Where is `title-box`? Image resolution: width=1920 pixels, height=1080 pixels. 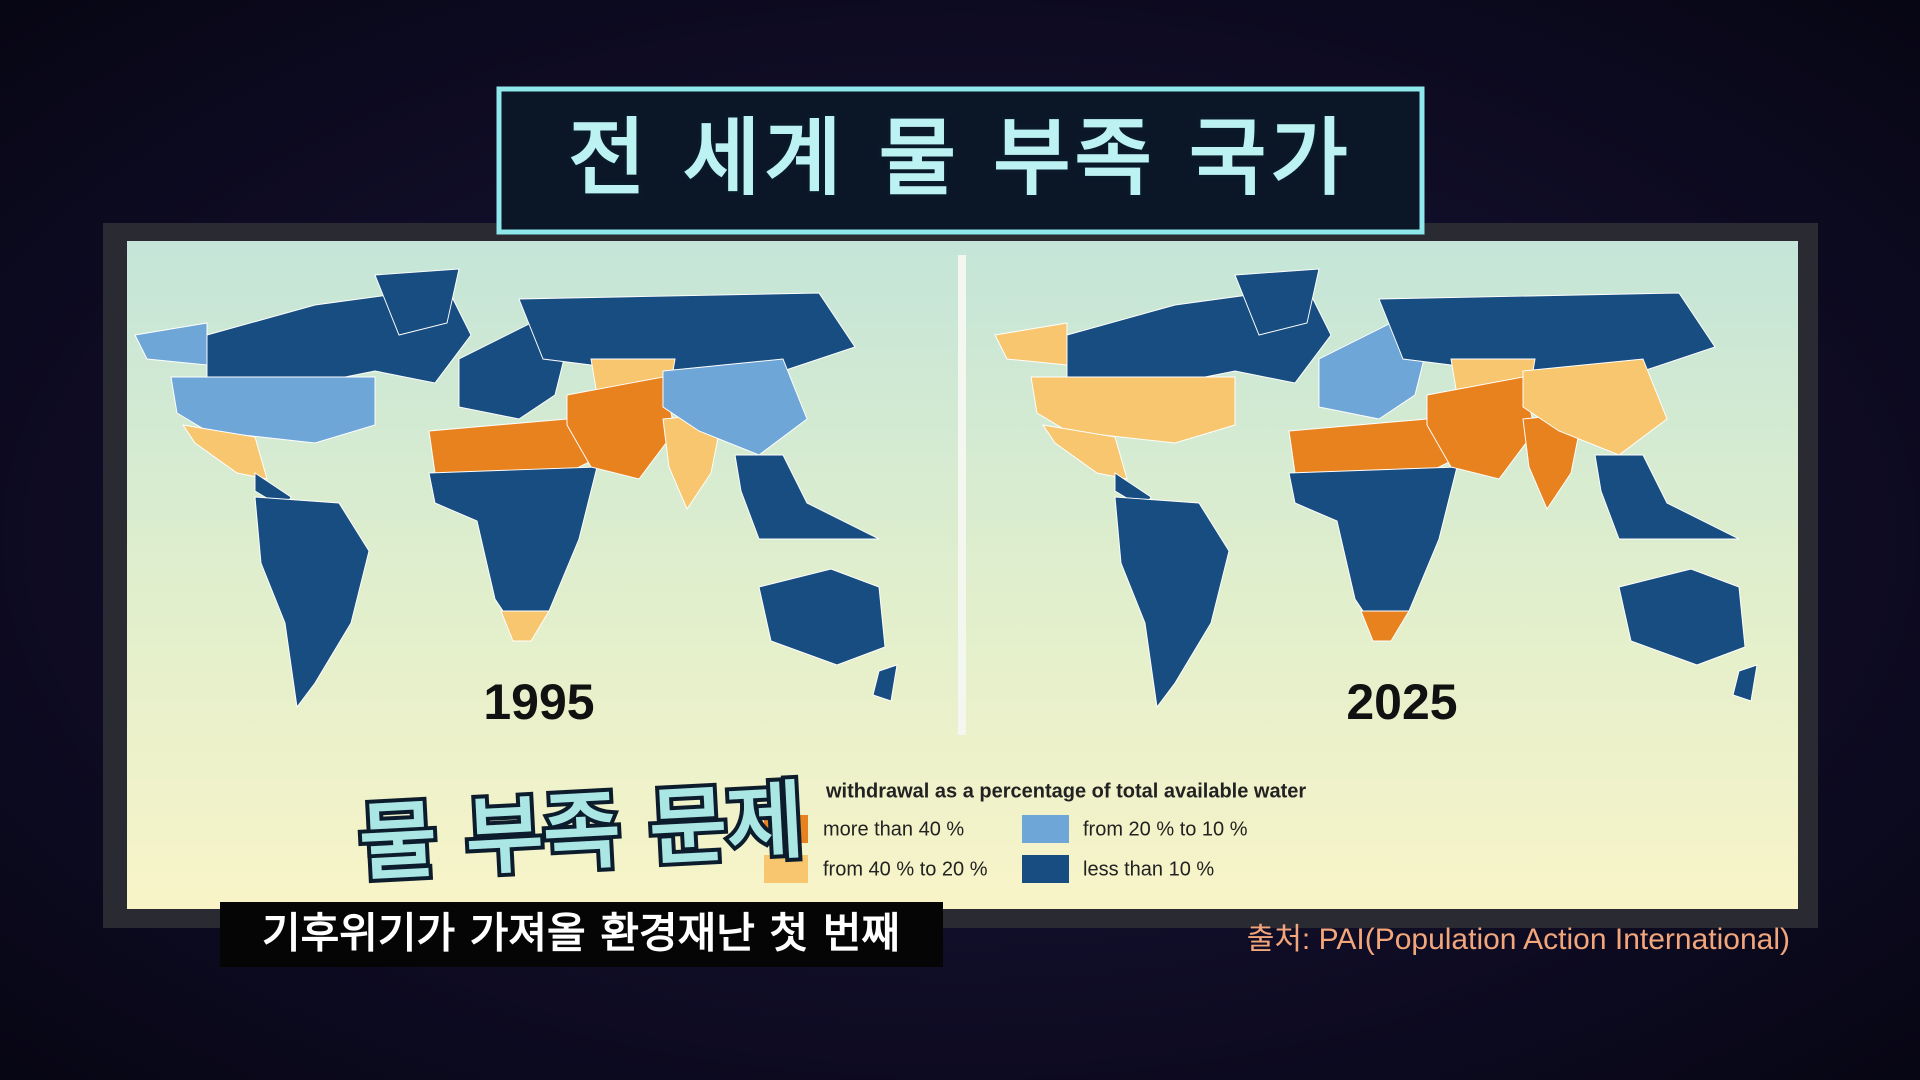
title-box is located at coordinates (960, 160).